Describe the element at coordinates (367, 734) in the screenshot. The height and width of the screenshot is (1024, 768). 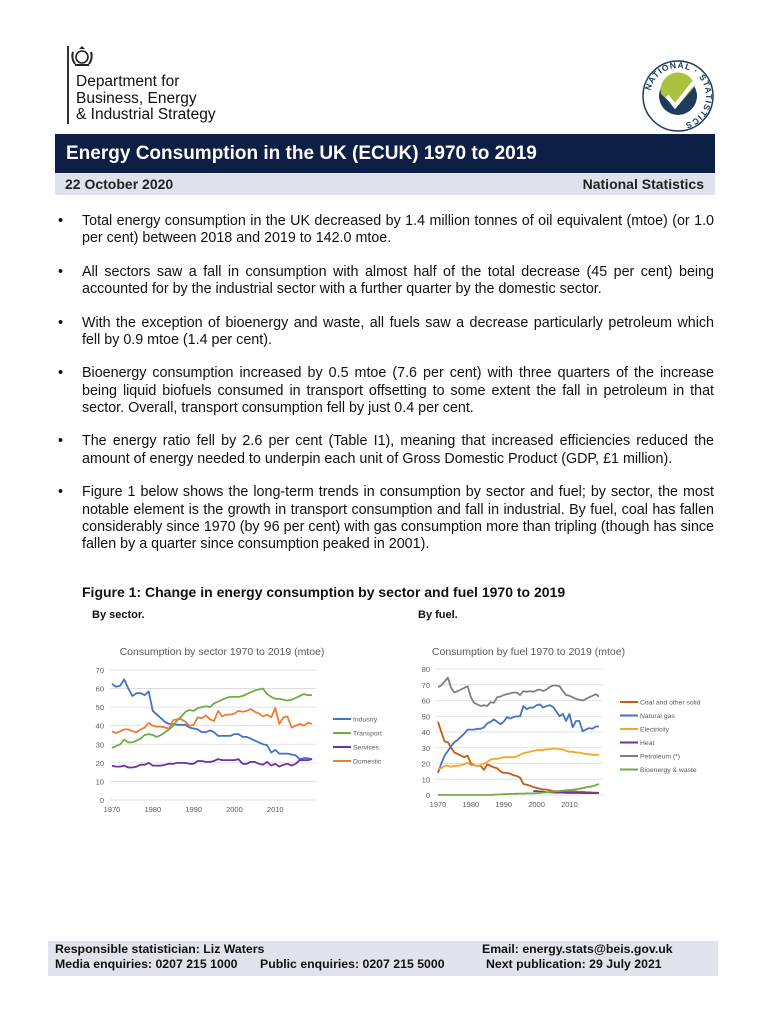
I see `legend-label: Transport` at that location.